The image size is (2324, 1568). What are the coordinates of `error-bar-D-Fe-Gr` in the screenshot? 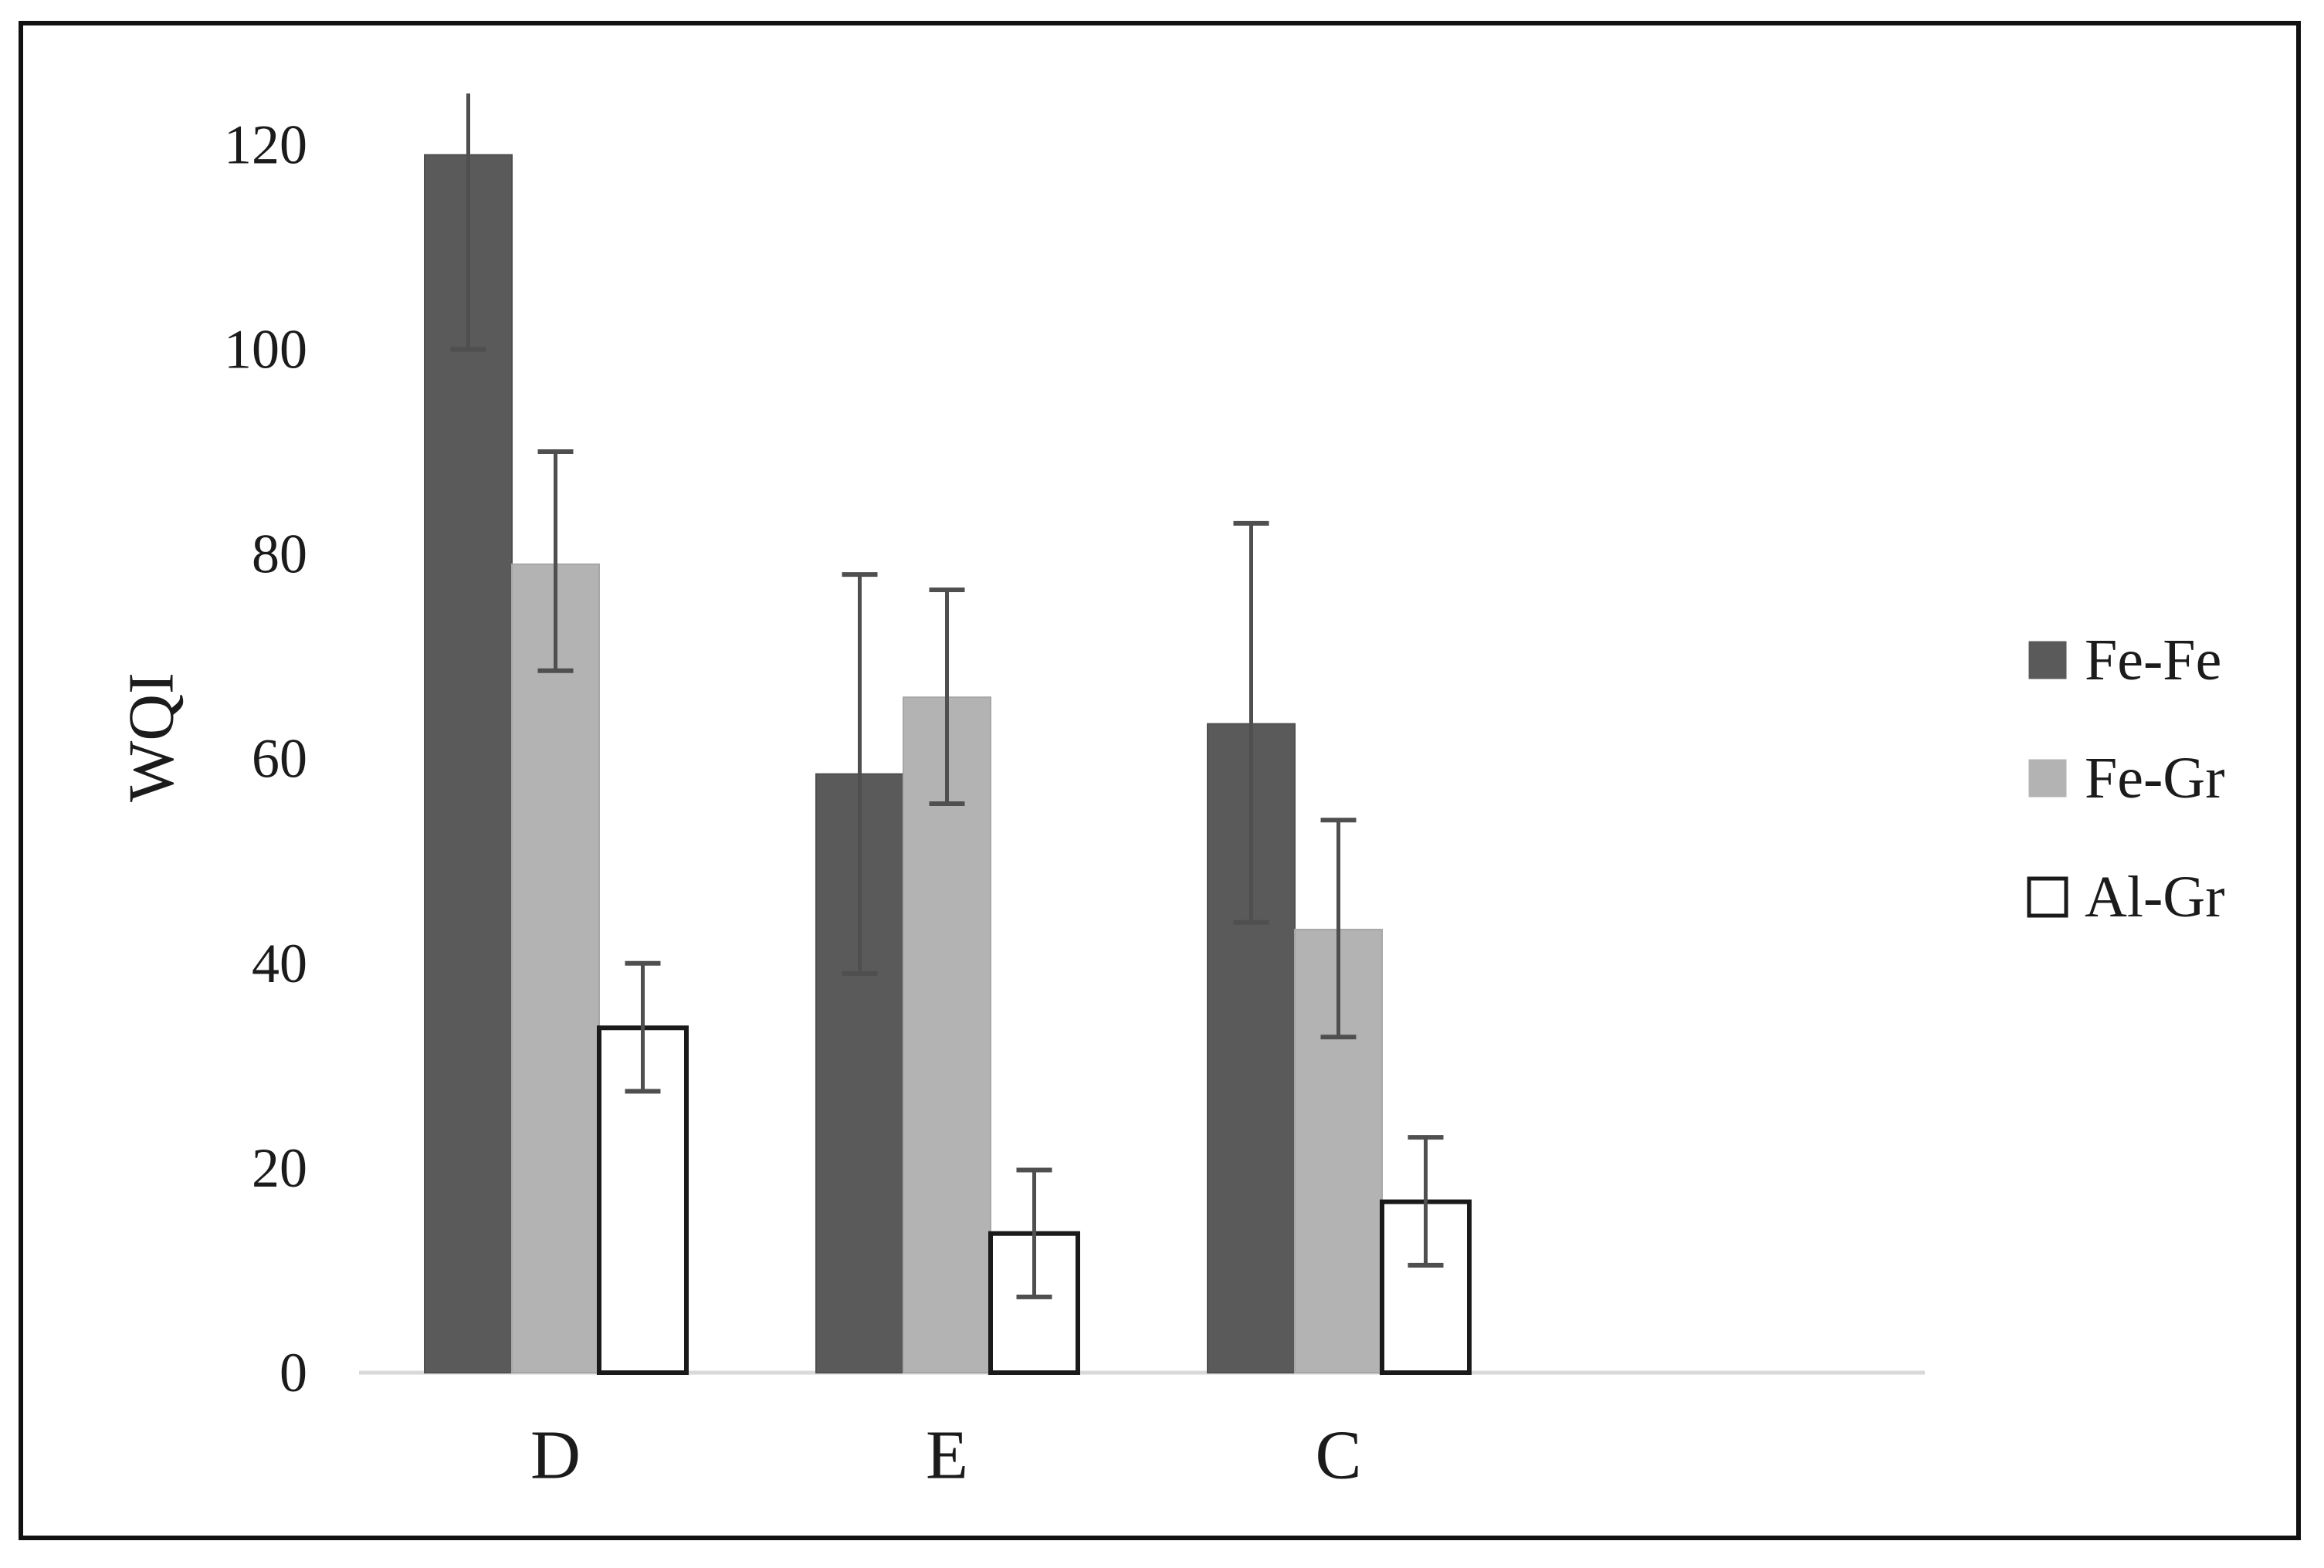 It's located at (555, 561).